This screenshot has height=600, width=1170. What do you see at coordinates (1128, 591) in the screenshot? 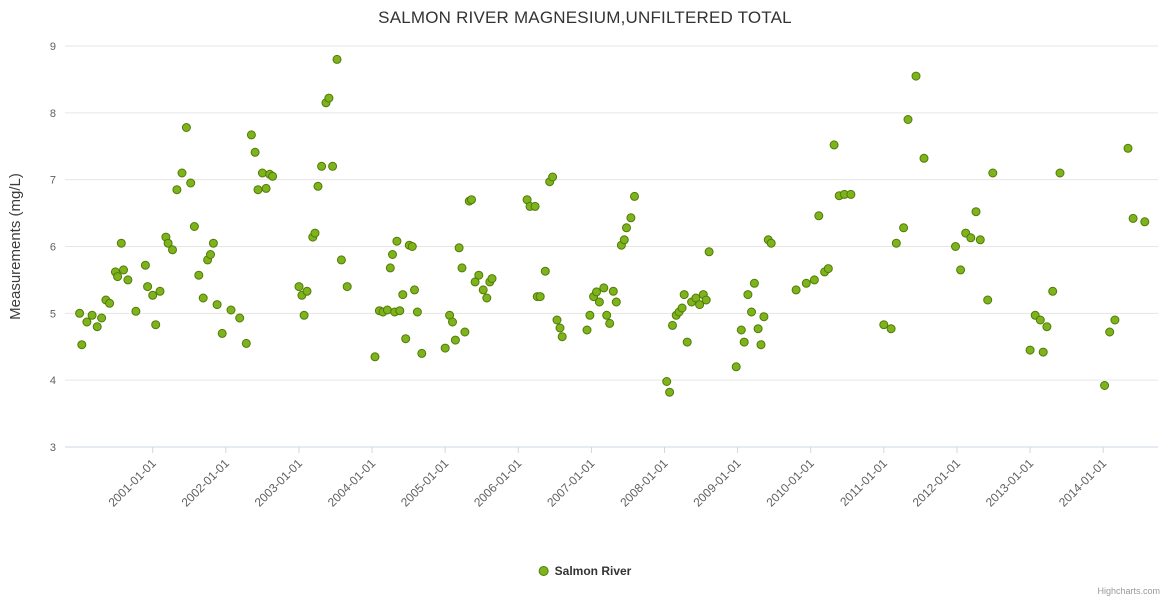
I see `highcharts-credit-link: Highcharts.com` at bounding box center [1128, 591].